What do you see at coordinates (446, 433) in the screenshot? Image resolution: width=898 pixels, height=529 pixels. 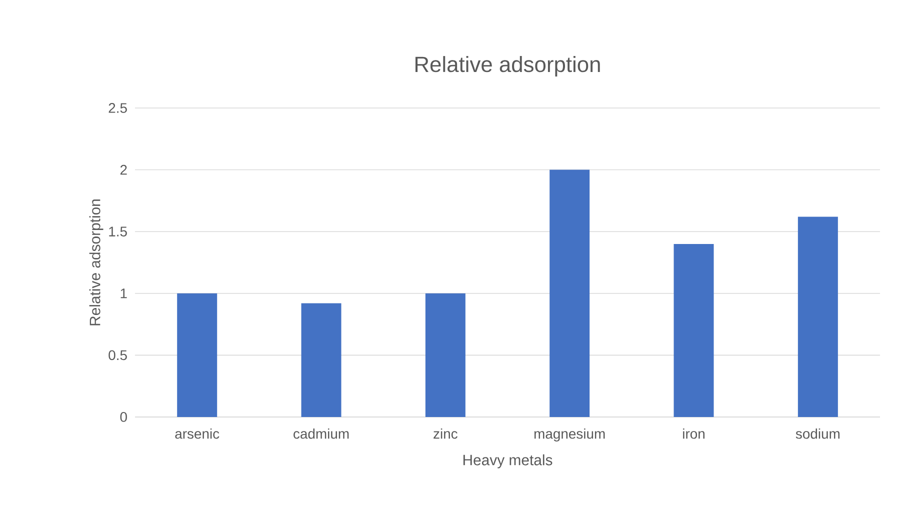 I see `x-tick-label: zinc` at bounding box center [446, 433].